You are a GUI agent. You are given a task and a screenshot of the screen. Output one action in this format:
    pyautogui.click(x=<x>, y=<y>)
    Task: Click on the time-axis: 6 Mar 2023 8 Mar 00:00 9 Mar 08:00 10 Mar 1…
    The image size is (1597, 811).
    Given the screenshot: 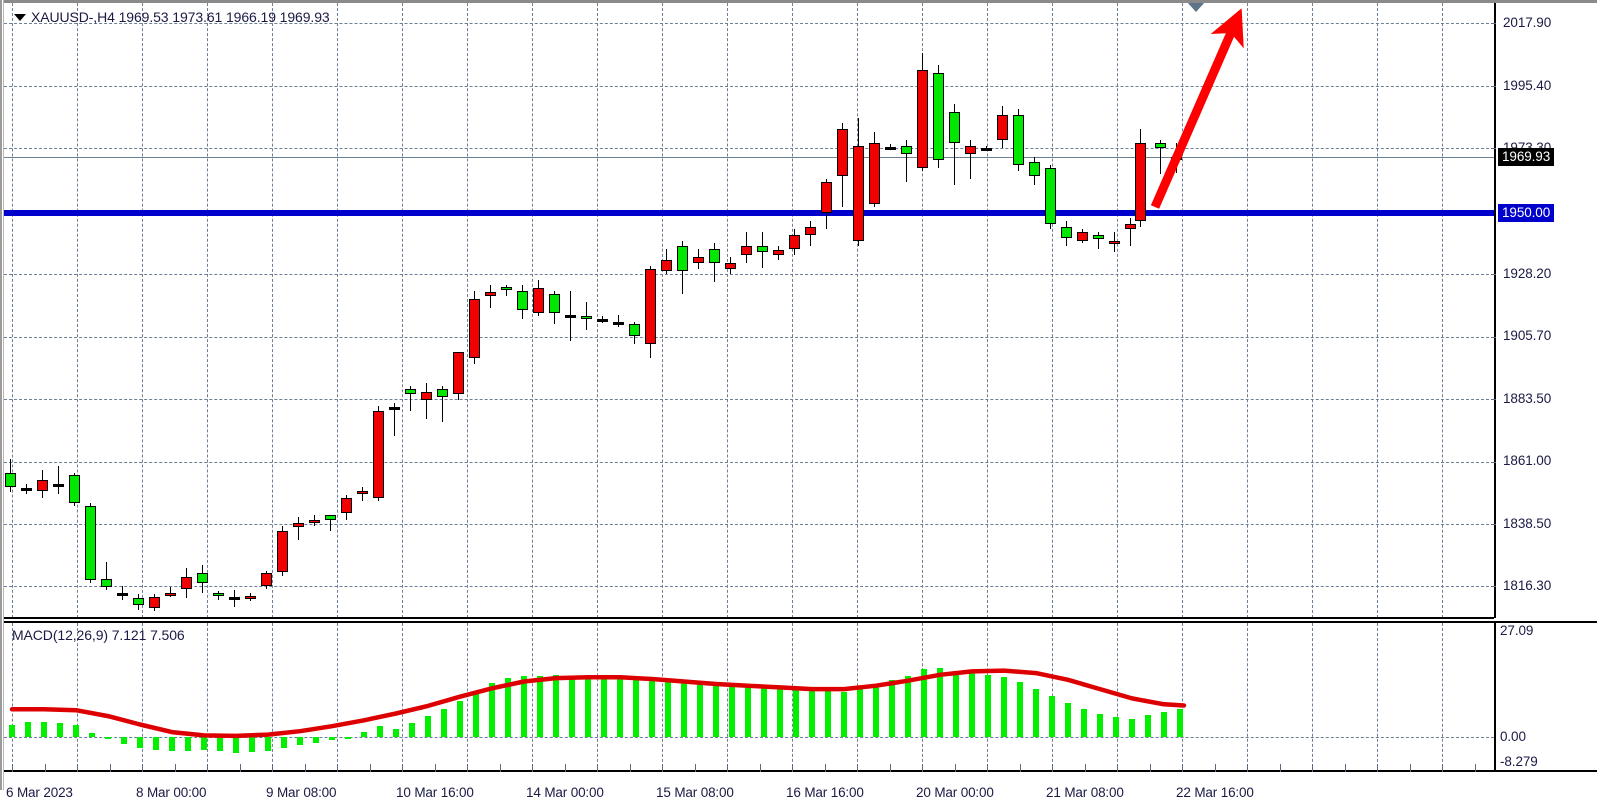 What is the action you would take?
    pyautogui.click(x=800, y=787)
    